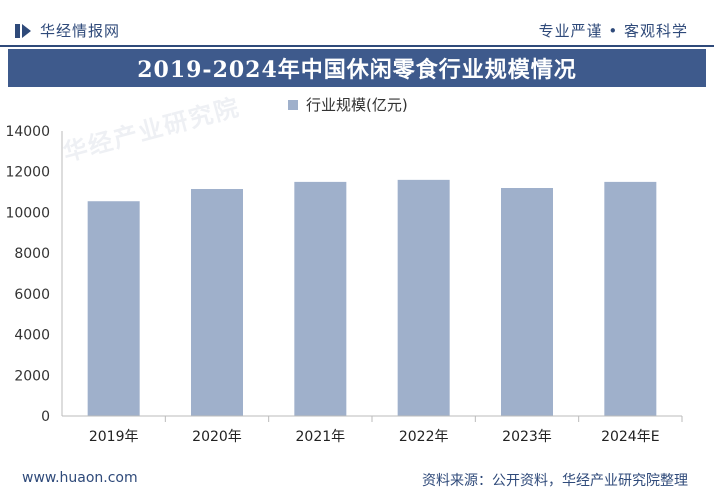 This screenshot has width=714, height=500. What do you see at coordinates (32, 336) in the screenshot?
I see `y-tick-label: 4000` at bounding box center [32, 336].